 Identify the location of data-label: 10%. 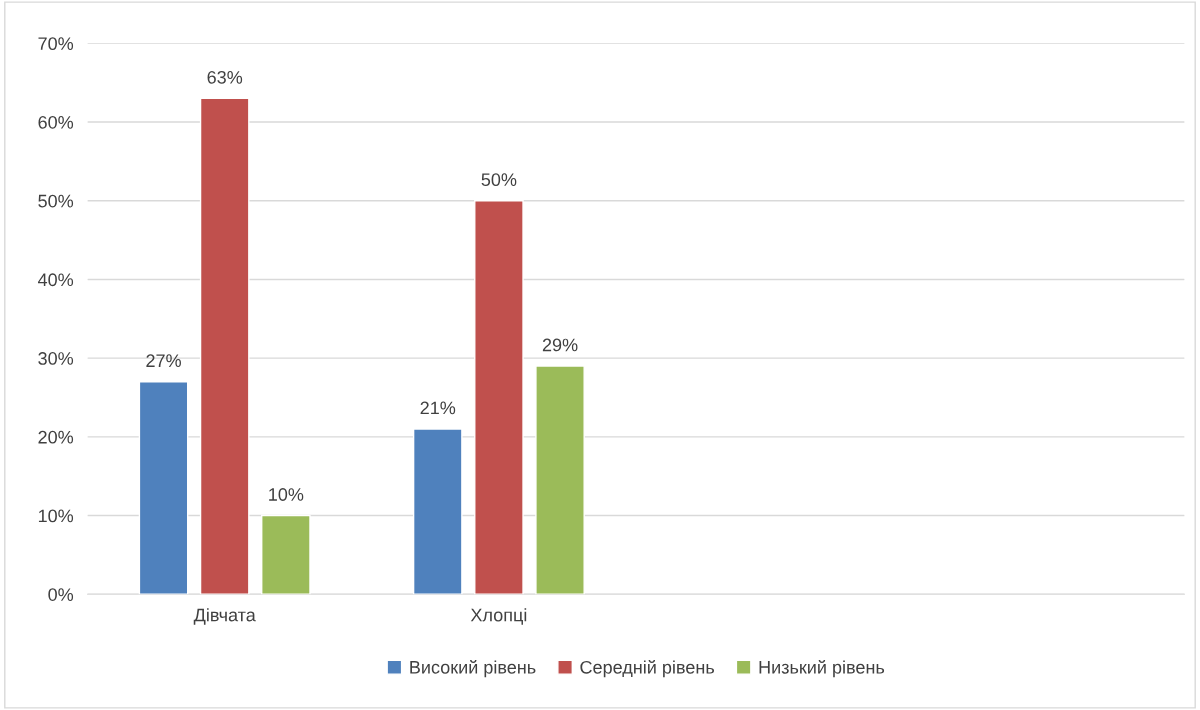
(286, 494).